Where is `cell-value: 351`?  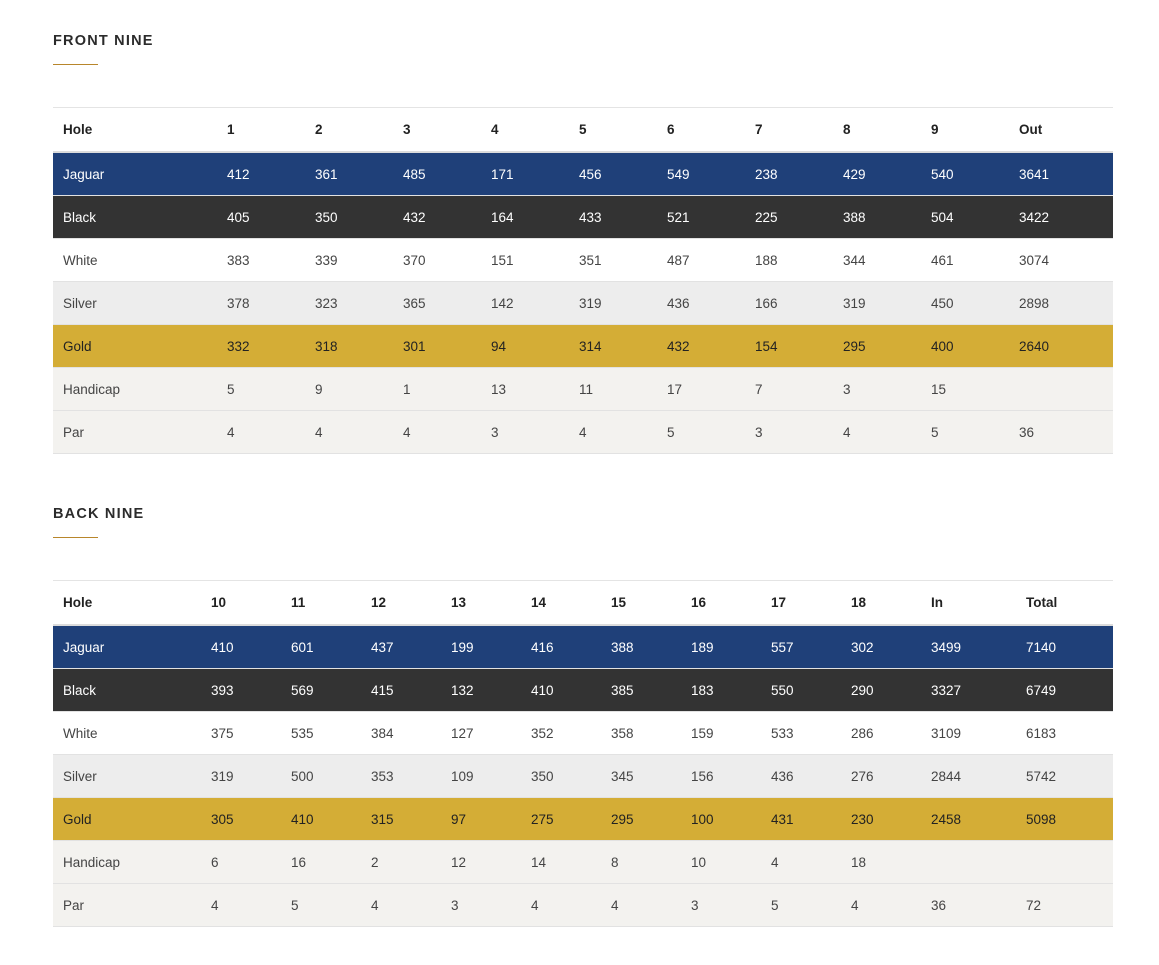
cell-value: 351 is located at coordinates (613, 260).